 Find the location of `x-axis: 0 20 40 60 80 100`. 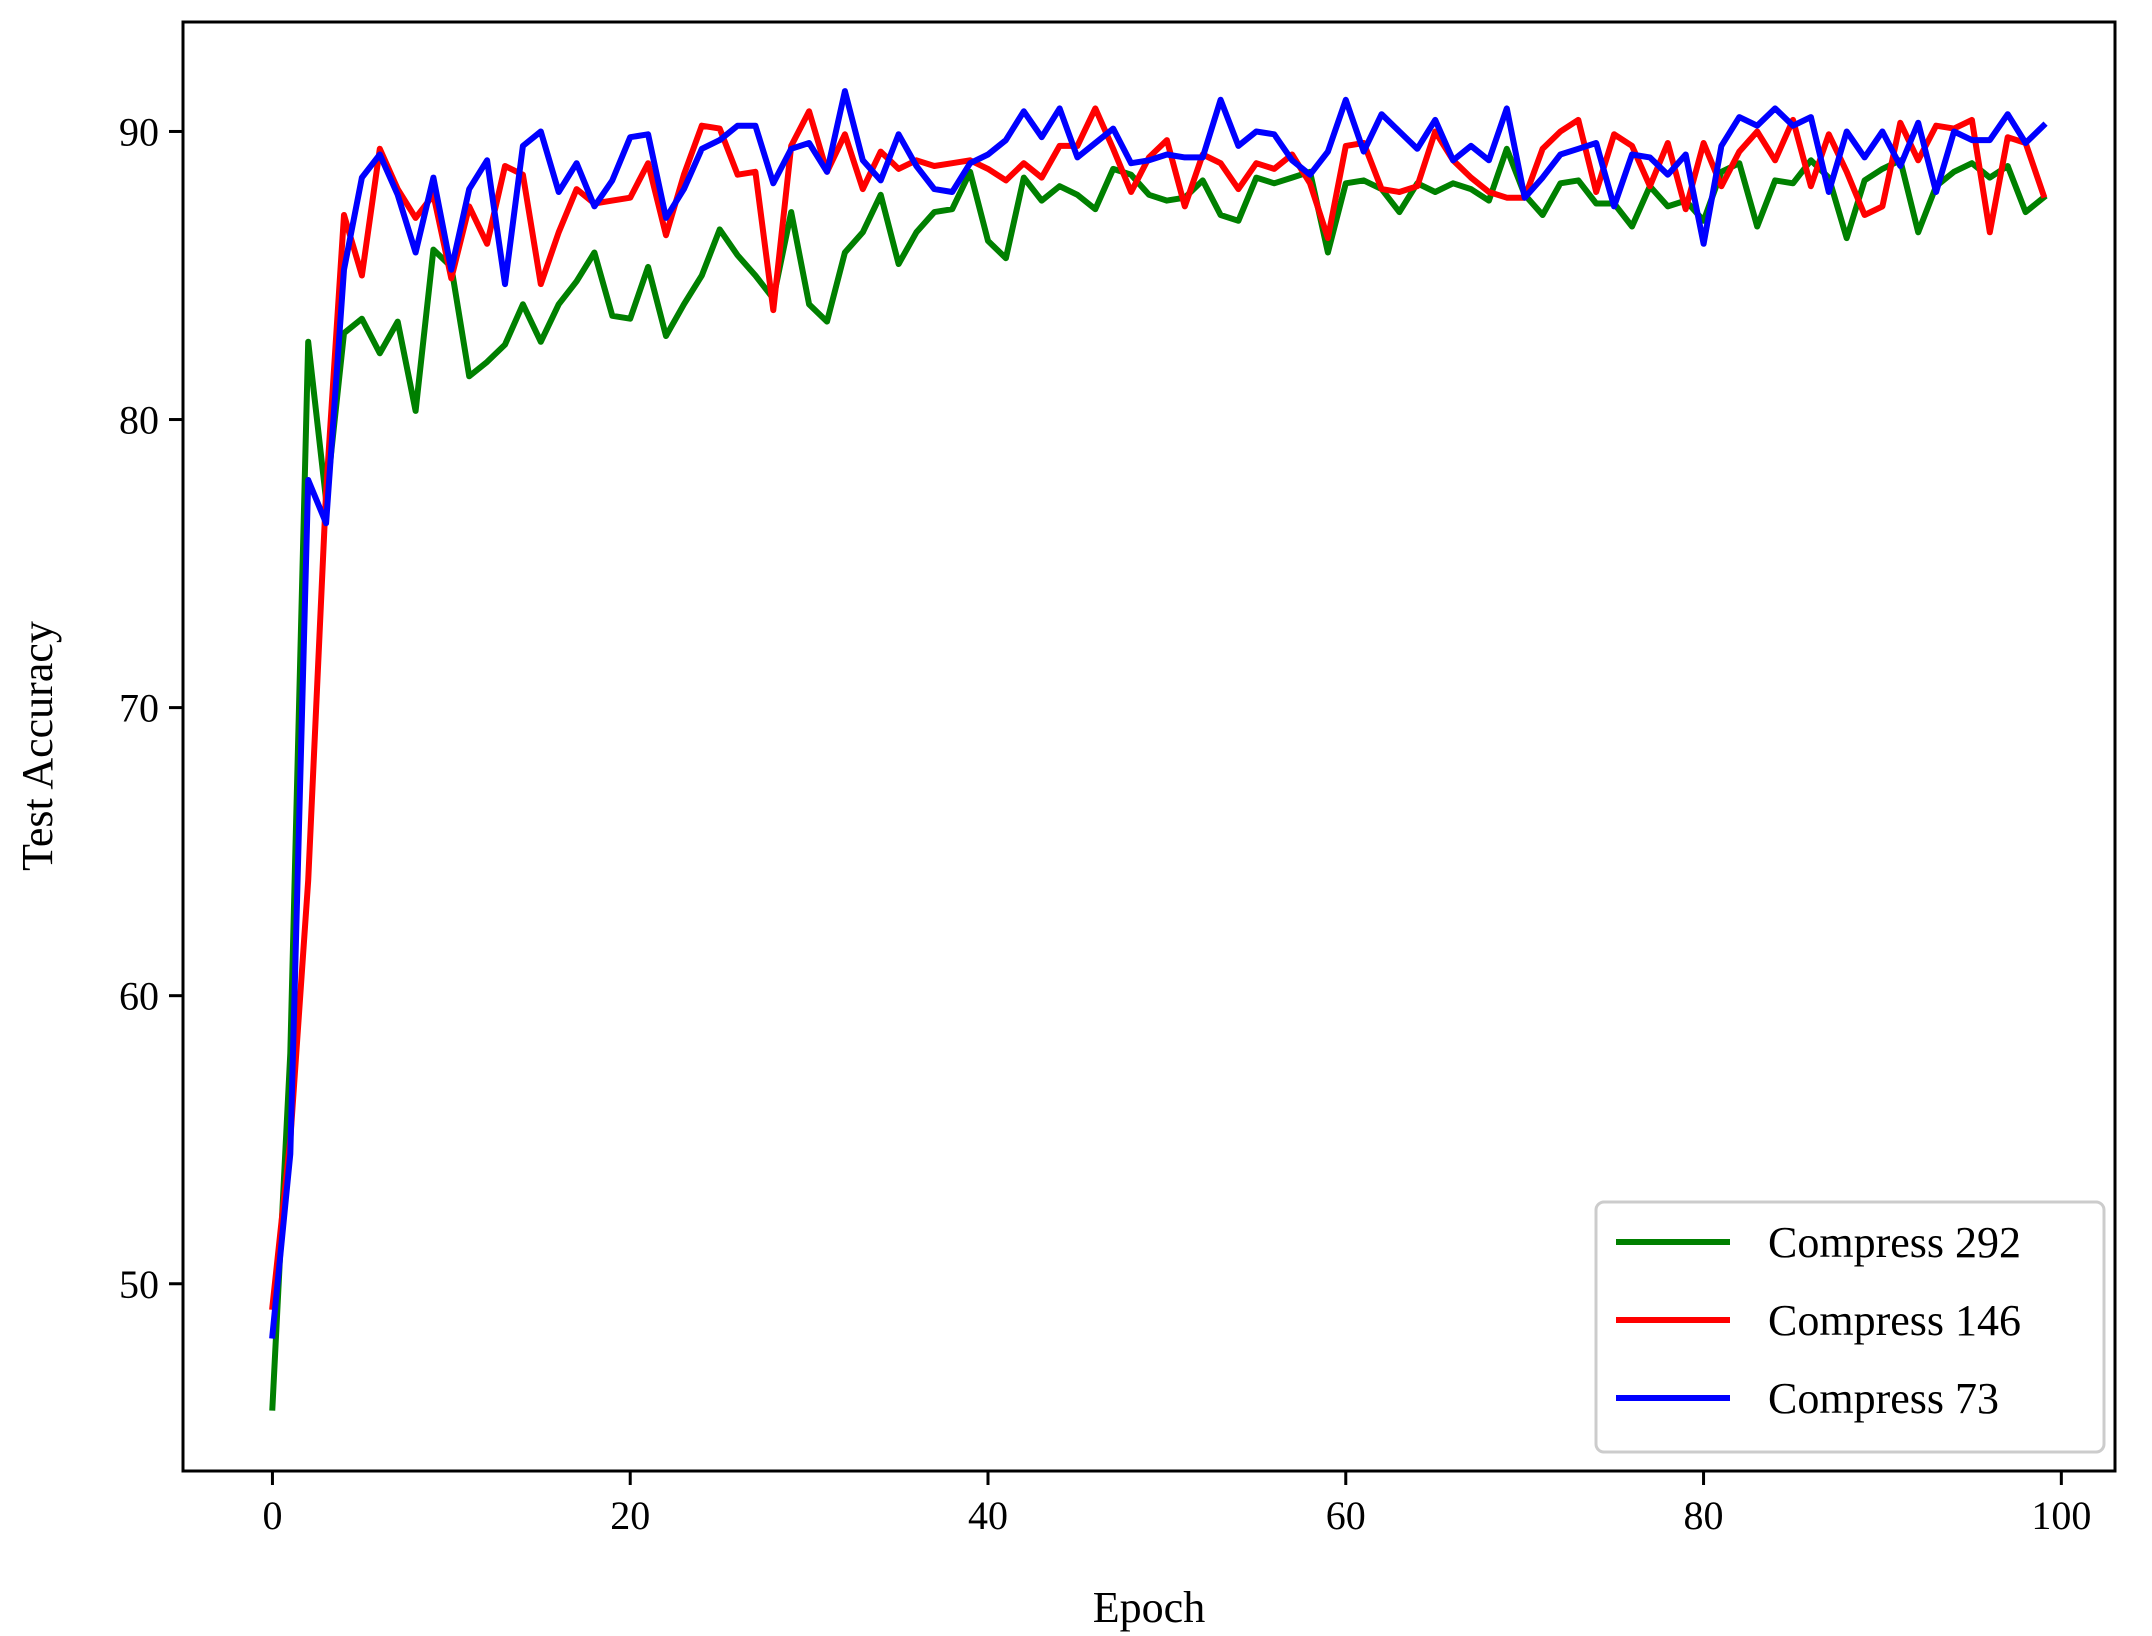

x-axis: 0 20 40 60 80 100 is located at coordinates (1176, 1504).